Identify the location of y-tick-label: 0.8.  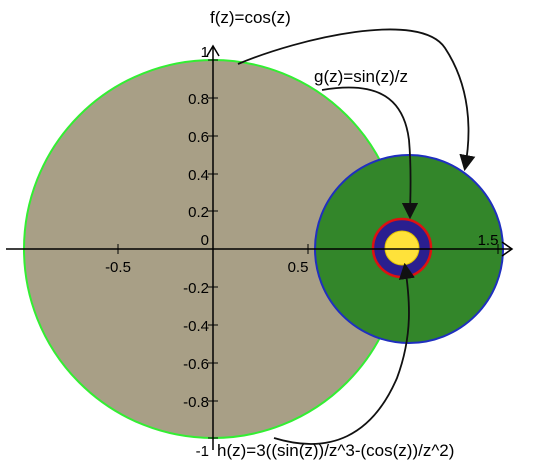
(198, 99).